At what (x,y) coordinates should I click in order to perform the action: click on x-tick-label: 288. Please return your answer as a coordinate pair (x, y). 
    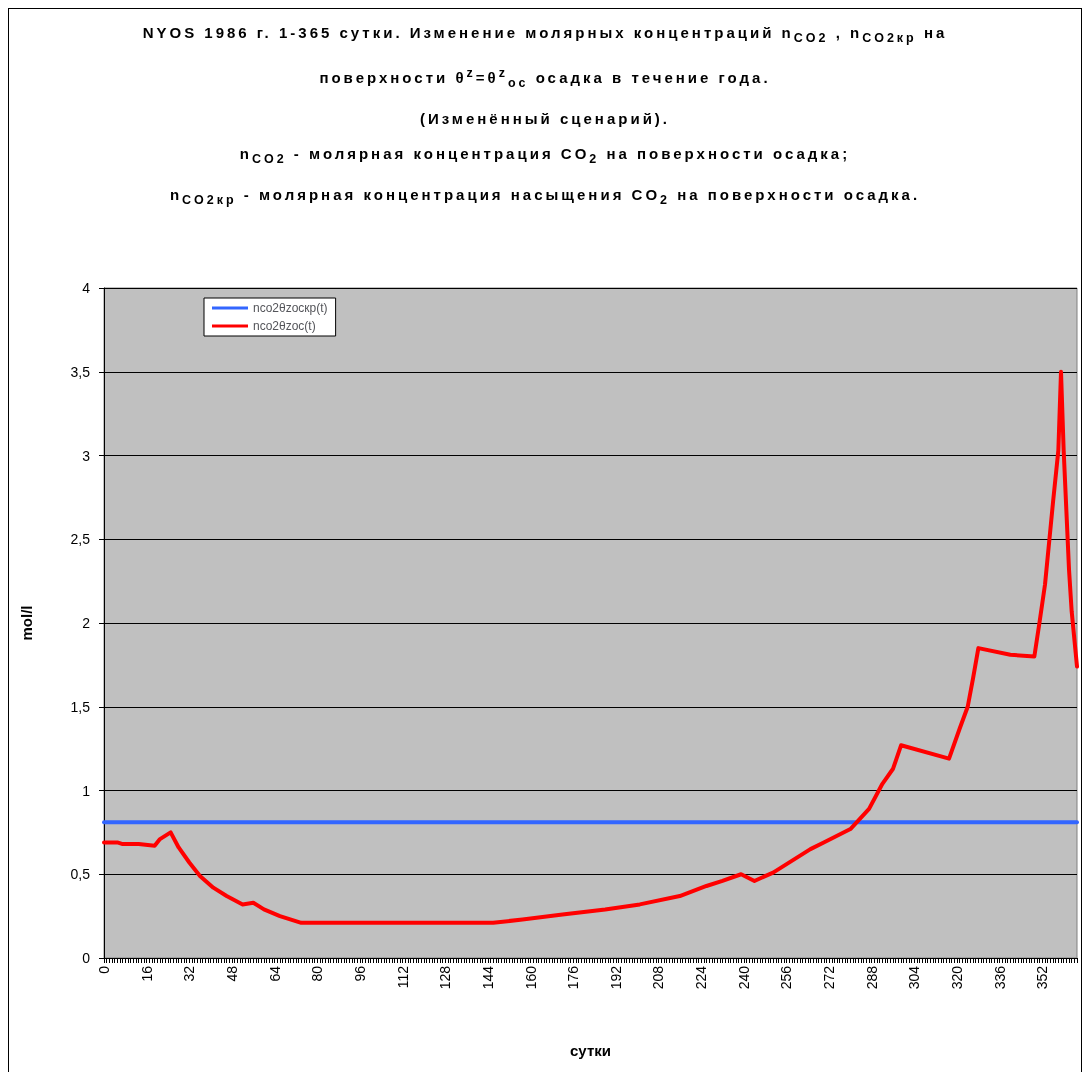
    Looking at the image, I should click on (871, 977).